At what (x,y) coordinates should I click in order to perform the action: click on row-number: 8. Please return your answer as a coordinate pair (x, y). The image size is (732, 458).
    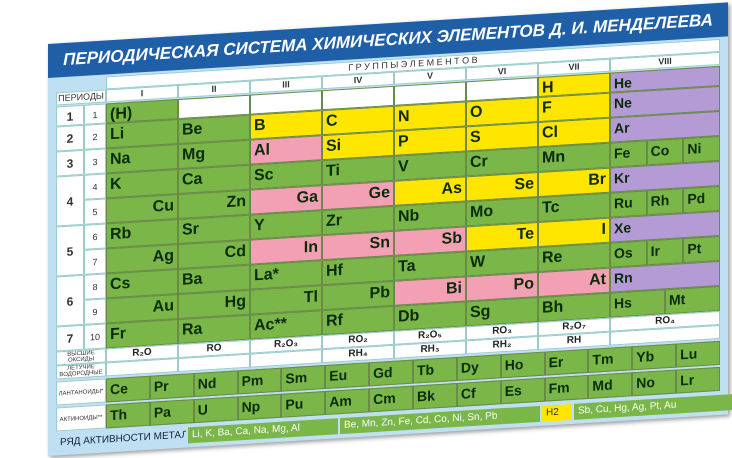
    Looking at the image, I should click on (95, 286).